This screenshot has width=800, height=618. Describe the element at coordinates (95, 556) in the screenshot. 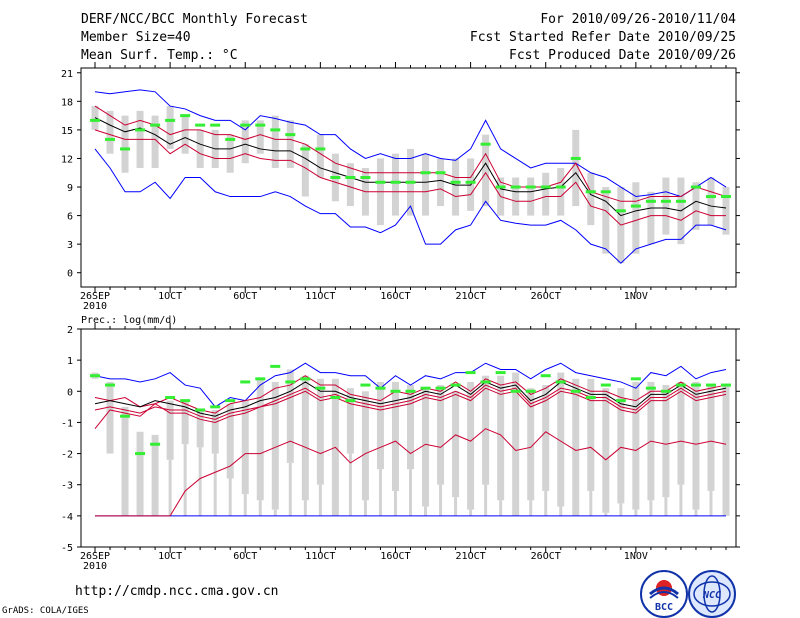

I see `x-tick-label: 26SEP` at that location.